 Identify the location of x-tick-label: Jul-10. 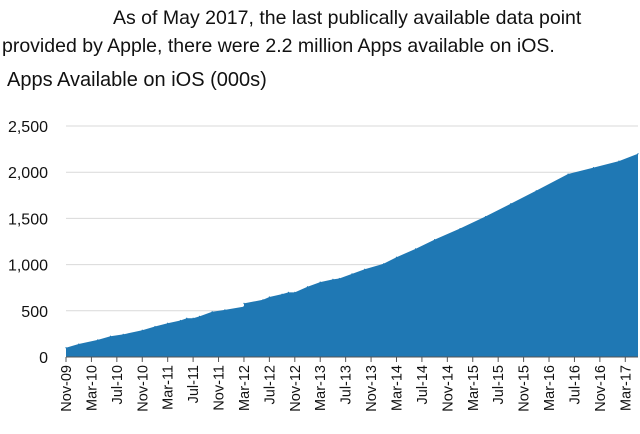
(118, 385).